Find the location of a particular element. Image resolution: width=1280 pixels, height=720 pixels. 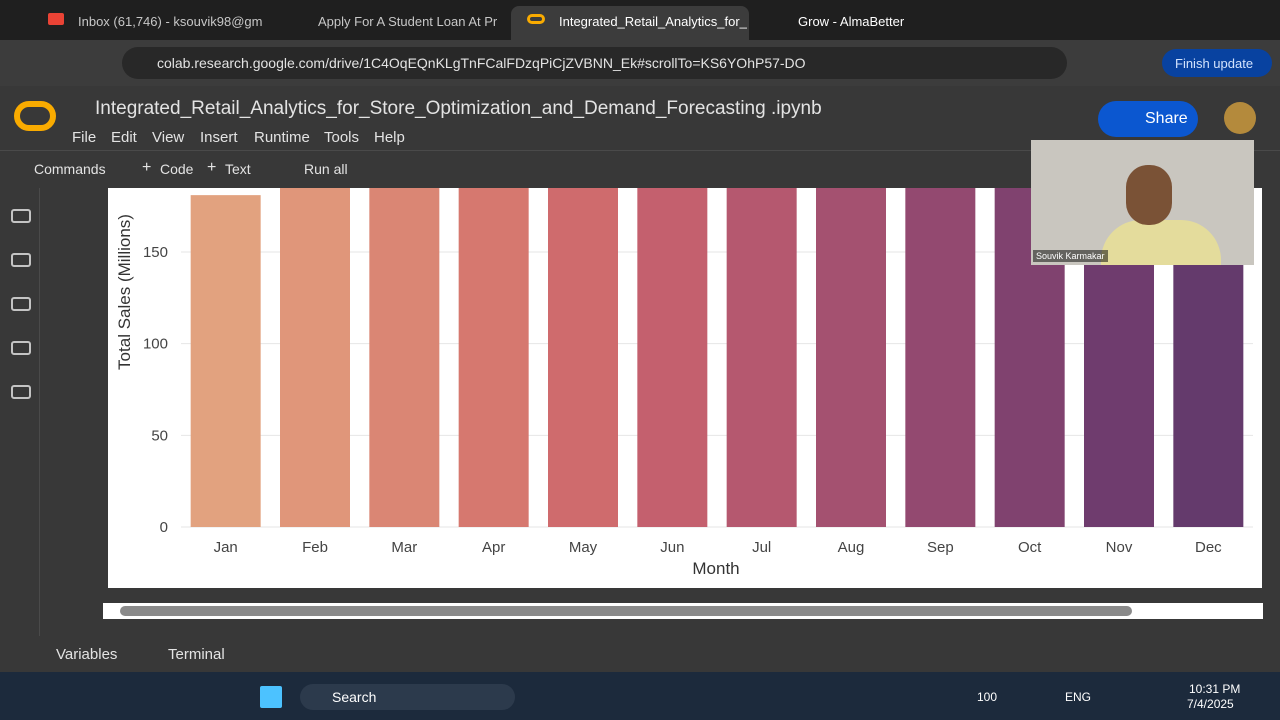

x-axis-label: Month is located at coordinates (715, 568).